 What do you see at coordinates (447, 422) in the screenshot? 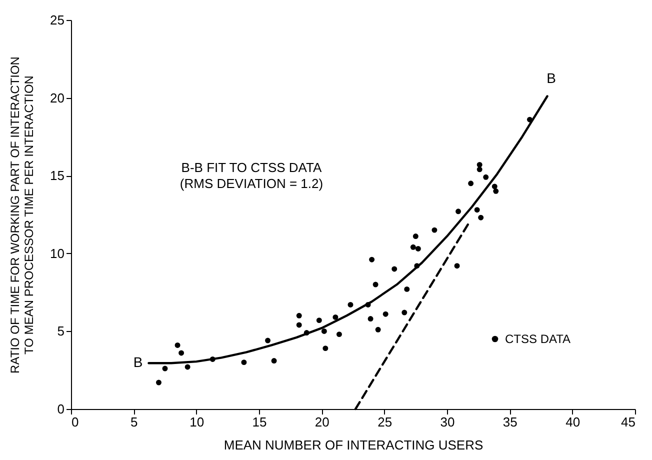
I see `x-tick-label: 30` at bounding box center [447, 422].